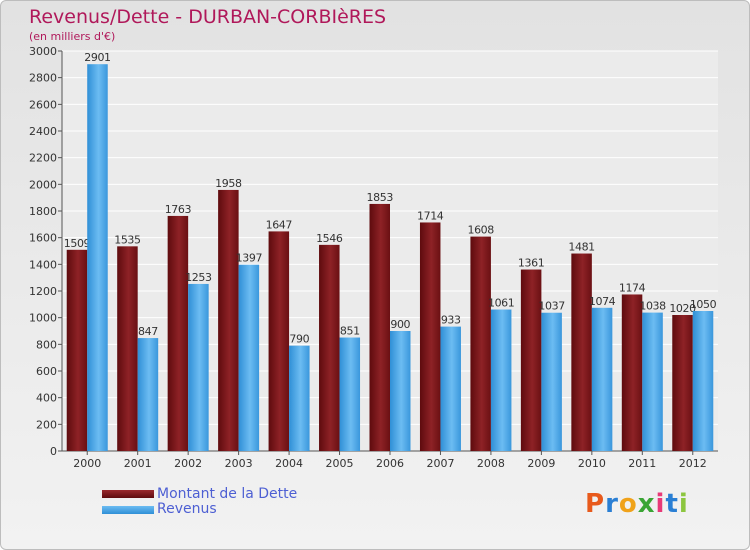 This screenshot has height=550, width=750. Describe the element at coordinates (208, 17) in the screenshot. I see `chart-title: Revenus/Dette - DURBAN-CORBIèRES` at that location.